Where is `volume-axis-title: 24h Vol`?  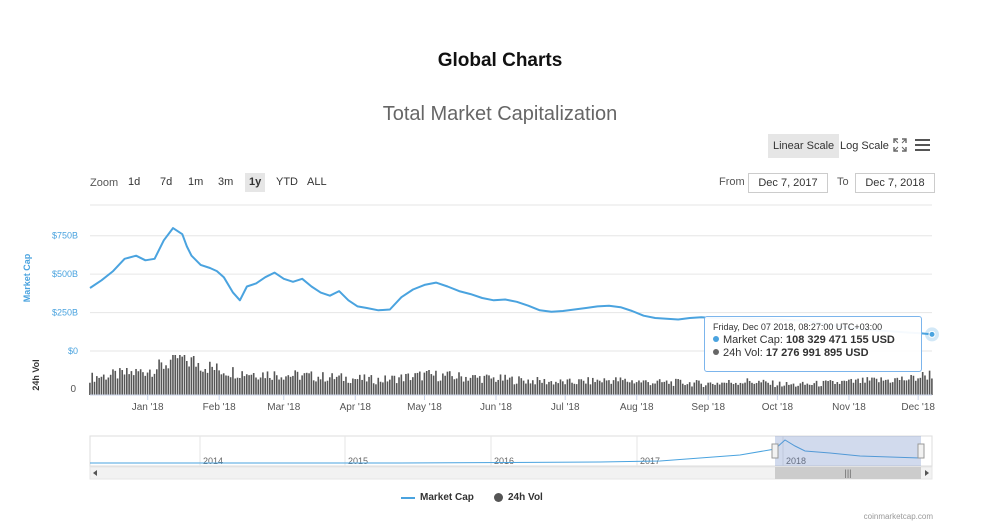 volume-axis-title: 24h Vol is located at coordinates (36, 374).